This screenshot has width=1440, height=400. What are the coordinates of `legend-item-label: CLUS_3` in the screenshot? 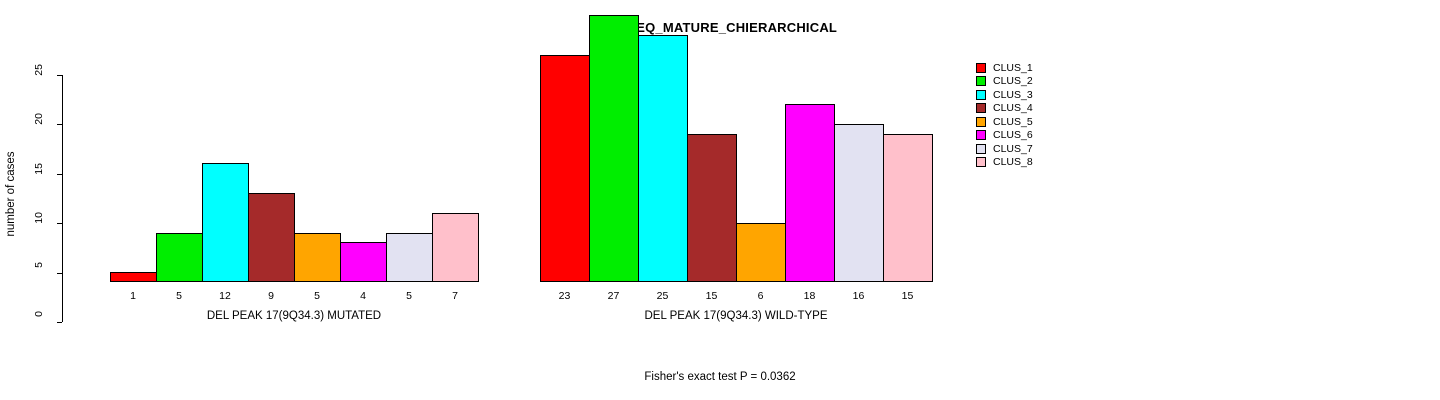 It's located at (1013, 94).